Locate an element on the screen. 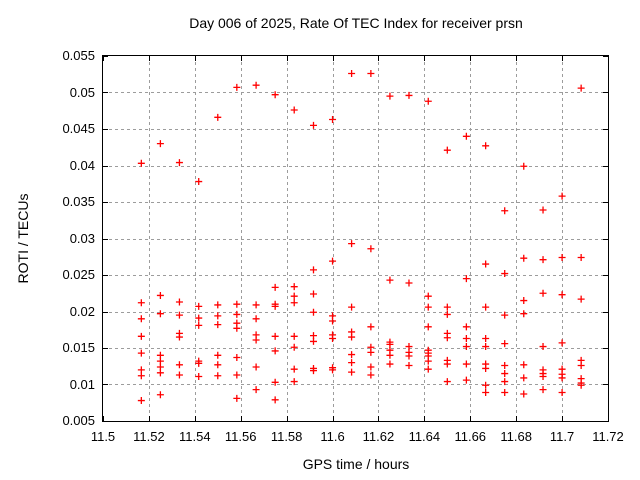  x-tick-label: 11.54 is located at coordinates (195, 436).